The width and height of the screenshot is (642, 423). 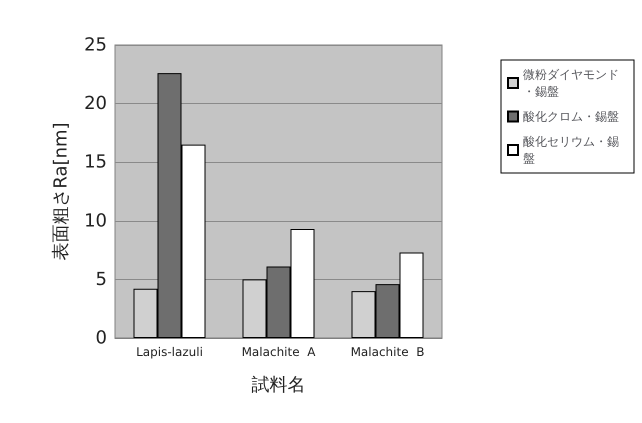 I want to click on legend-label: 微粉ダイヤモンド・錫盤, so click(x=571, y=83).